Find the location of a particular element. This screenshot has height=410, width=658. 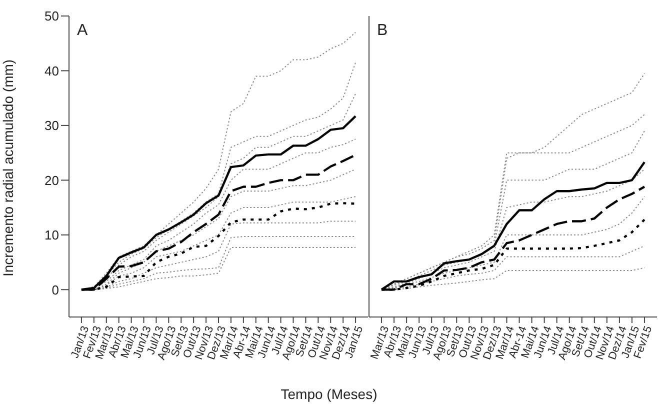

y-tick-label: 0 is located at coordinates (55, 290).